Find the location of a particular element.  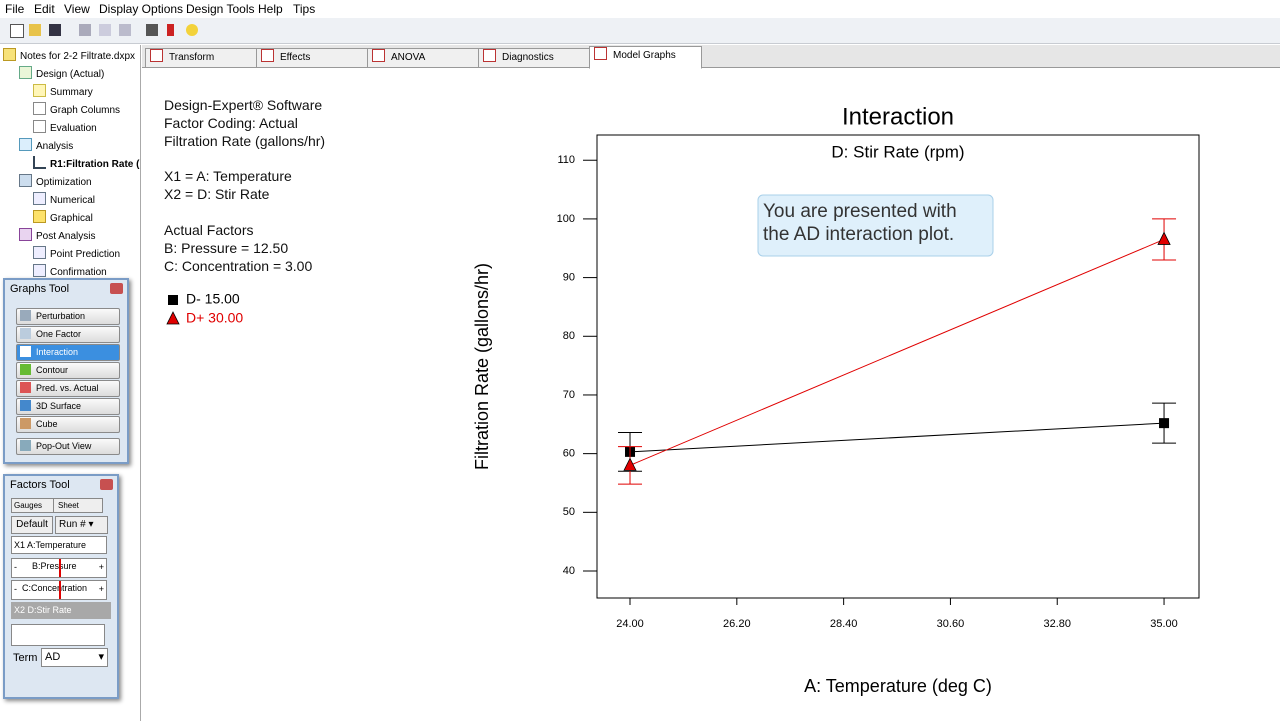

tree-item: Analysis is located at coordinates (46, 145).